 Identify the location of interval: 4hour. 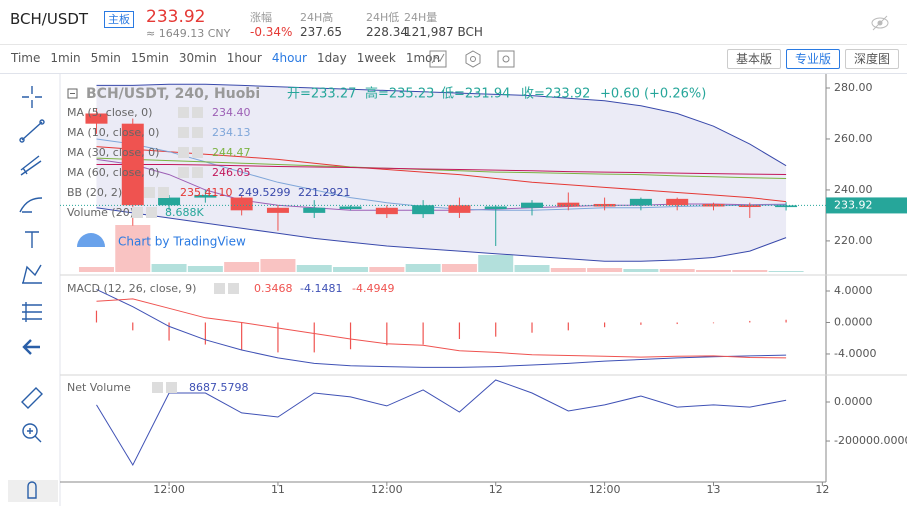
(289, 58).